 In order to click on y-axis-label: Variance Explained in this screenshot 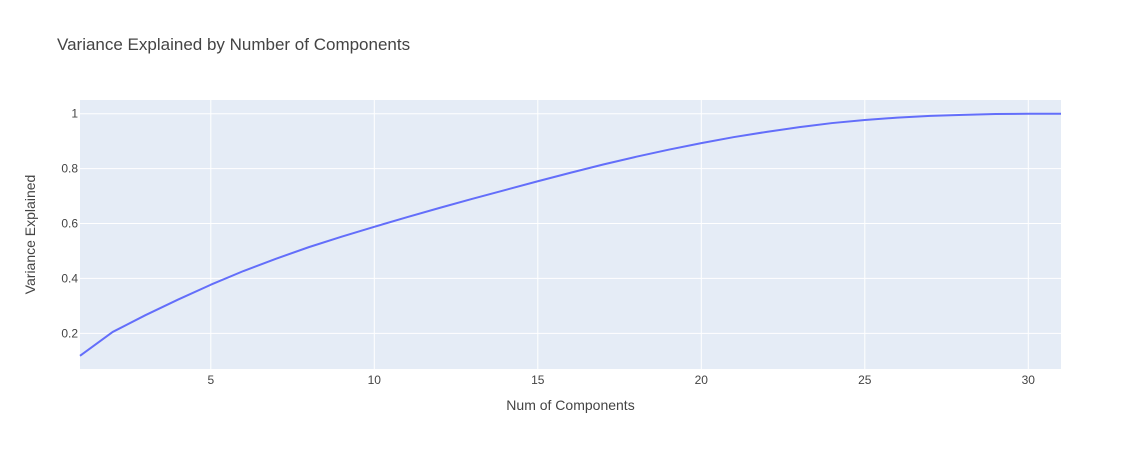, I will do `click(30, 235)`.